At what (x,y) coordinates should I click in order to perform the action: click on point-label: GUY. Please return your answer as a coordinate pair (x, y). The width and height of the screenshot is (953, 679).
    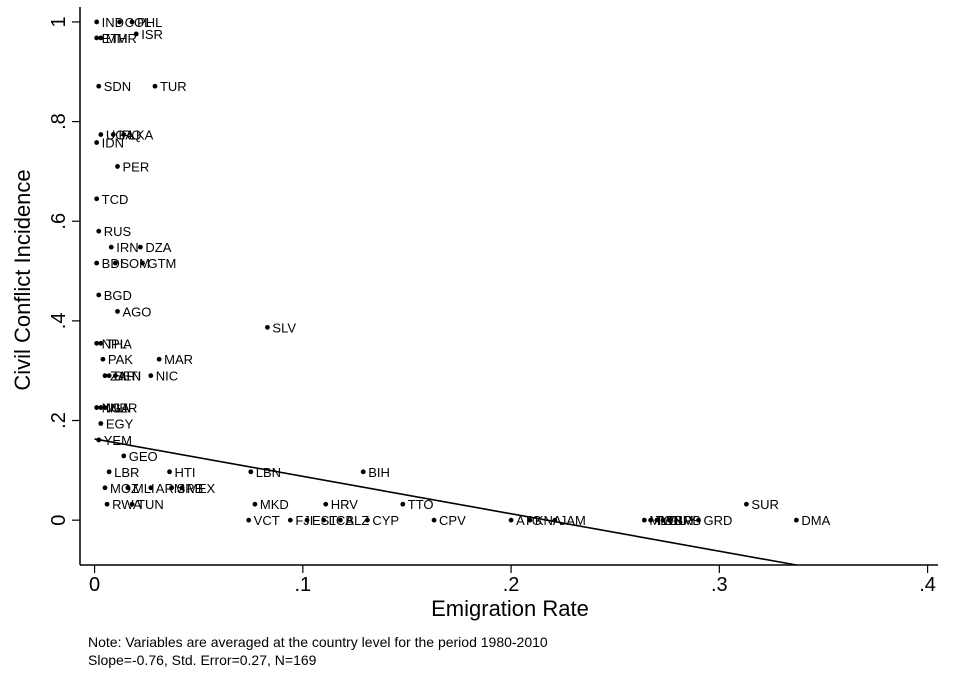
    Looking at the image, I should click on (682, 520).